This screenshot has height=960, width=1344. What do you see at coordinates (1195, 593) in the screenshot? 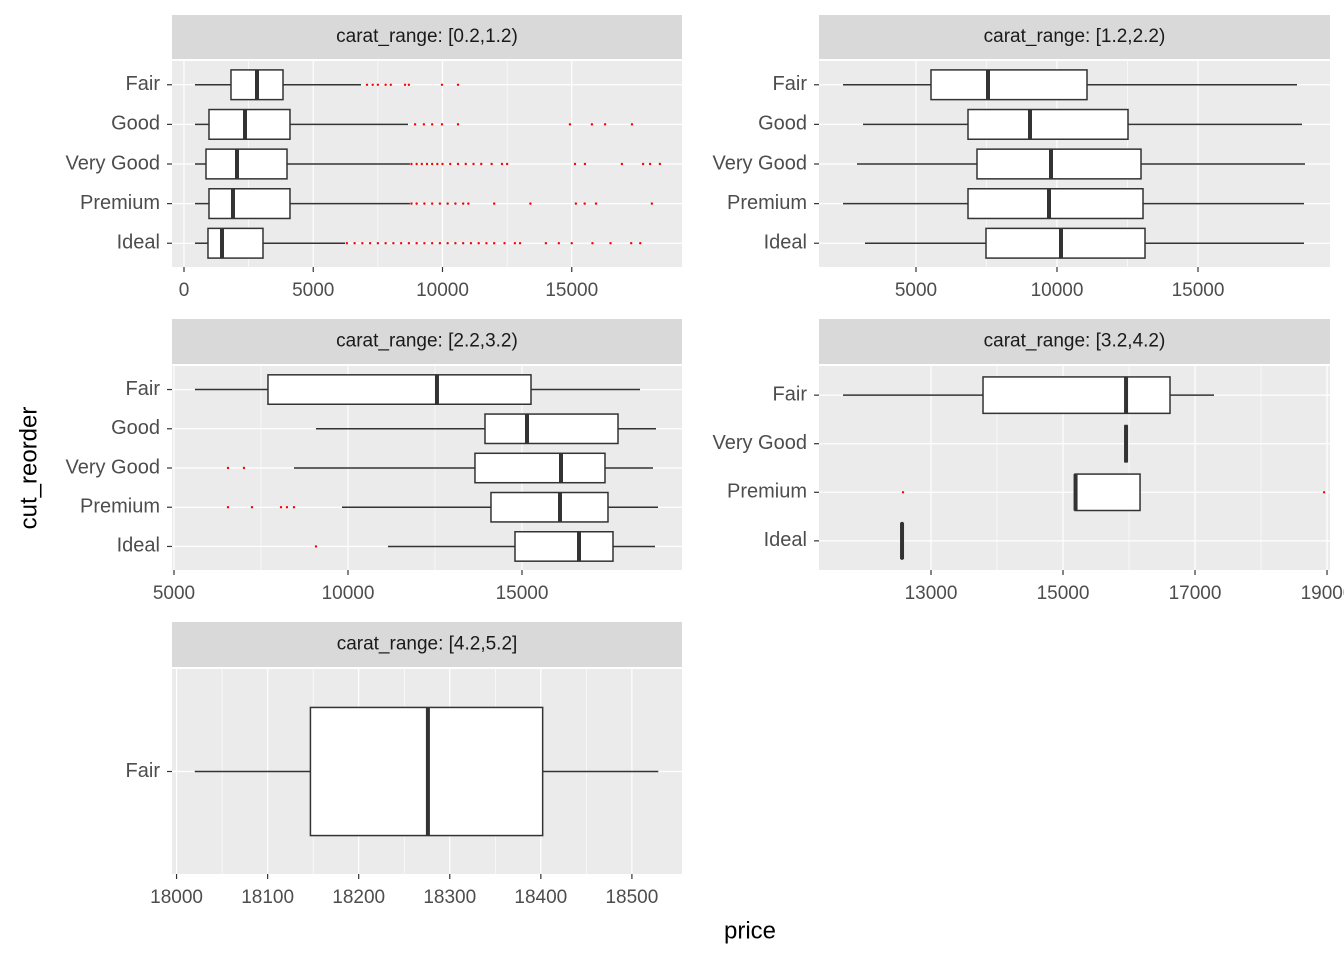
I see `x-tick-label: 17000` at bounding box center [1195, 593].